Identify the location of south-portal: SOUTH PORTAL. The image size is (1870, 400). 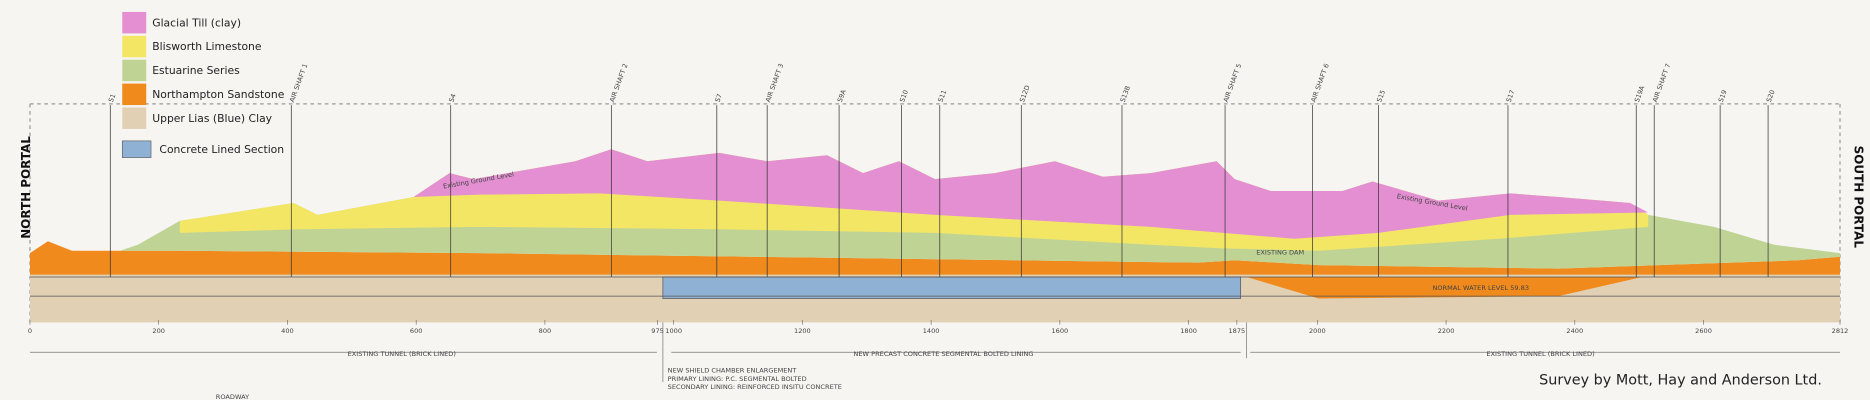
(1858, 197).